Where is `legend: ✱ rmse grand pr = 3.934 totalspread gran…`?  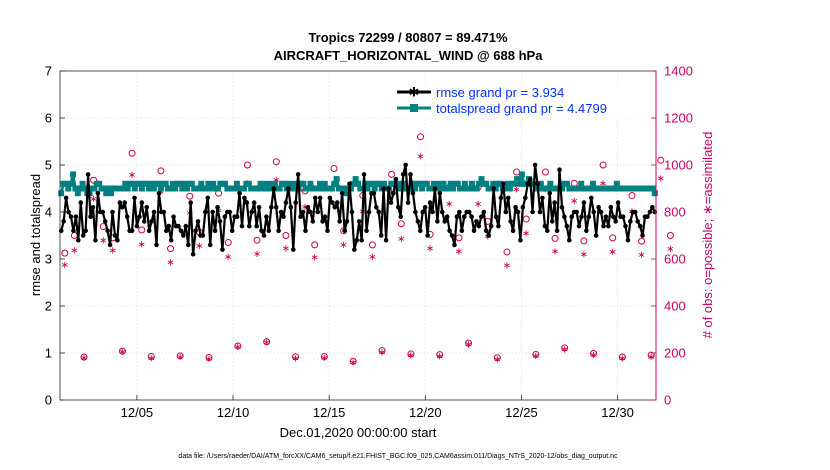 legend: ✱ rmse grand pr = 3.934 totalspread gran… is located at coordinates (522, 101).